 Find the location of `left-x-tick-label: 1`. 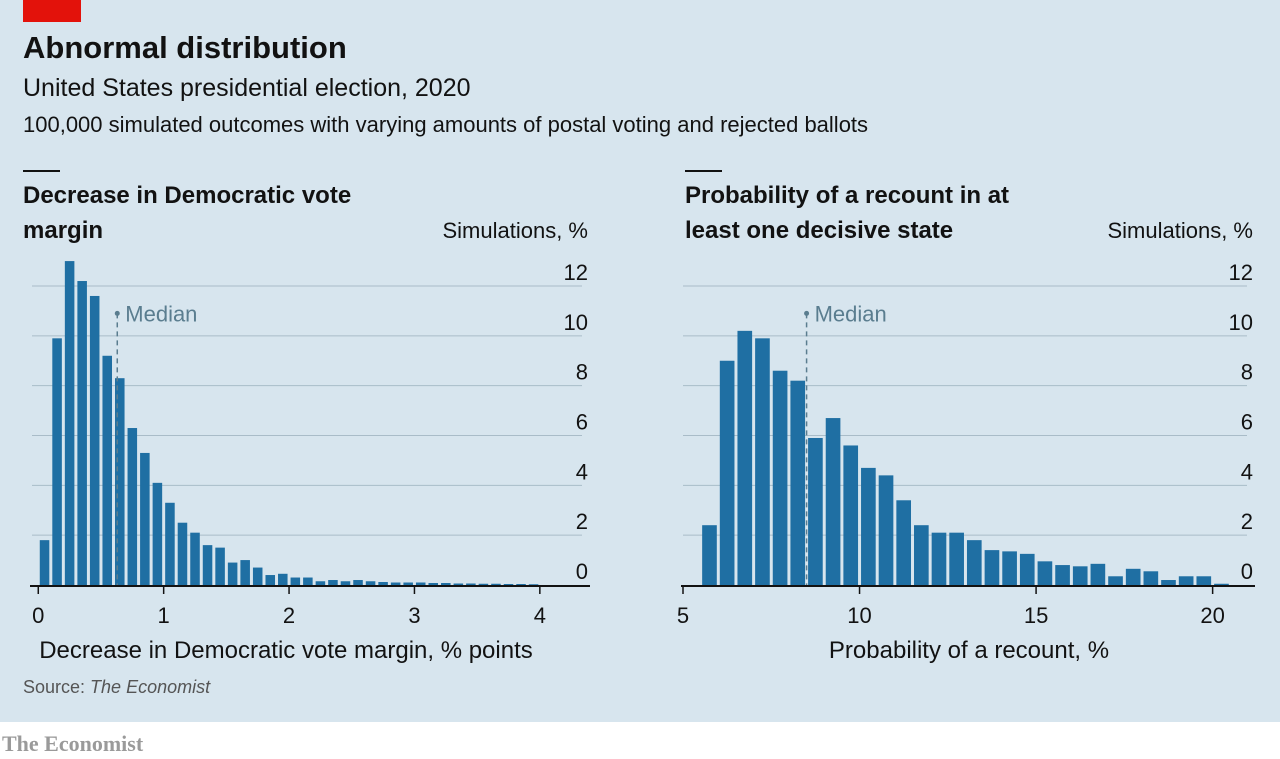

left-x-tick-label: 1 is located at coordinates (164, 615).